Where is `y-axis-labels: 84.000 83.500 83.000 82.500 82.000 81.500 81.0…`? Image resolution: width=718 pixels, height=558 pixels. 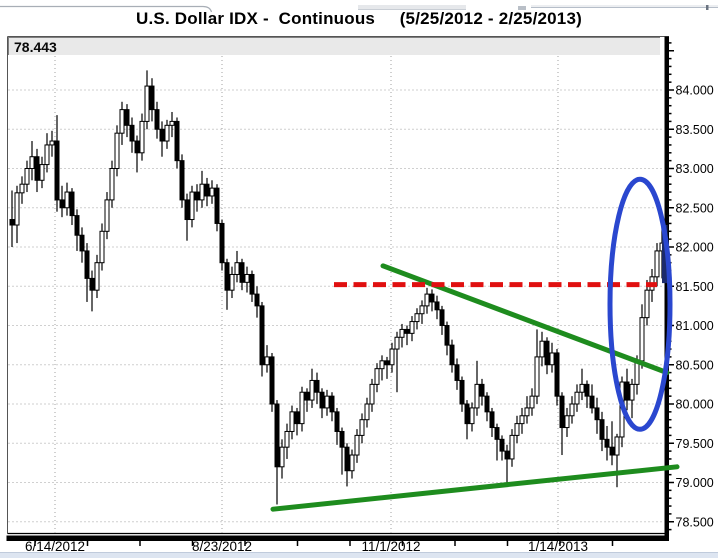
y-axis-labels: 84.000 83.500 83.000 82.500 82.000 81.500 81.0… is located at coordinates (695, 307).